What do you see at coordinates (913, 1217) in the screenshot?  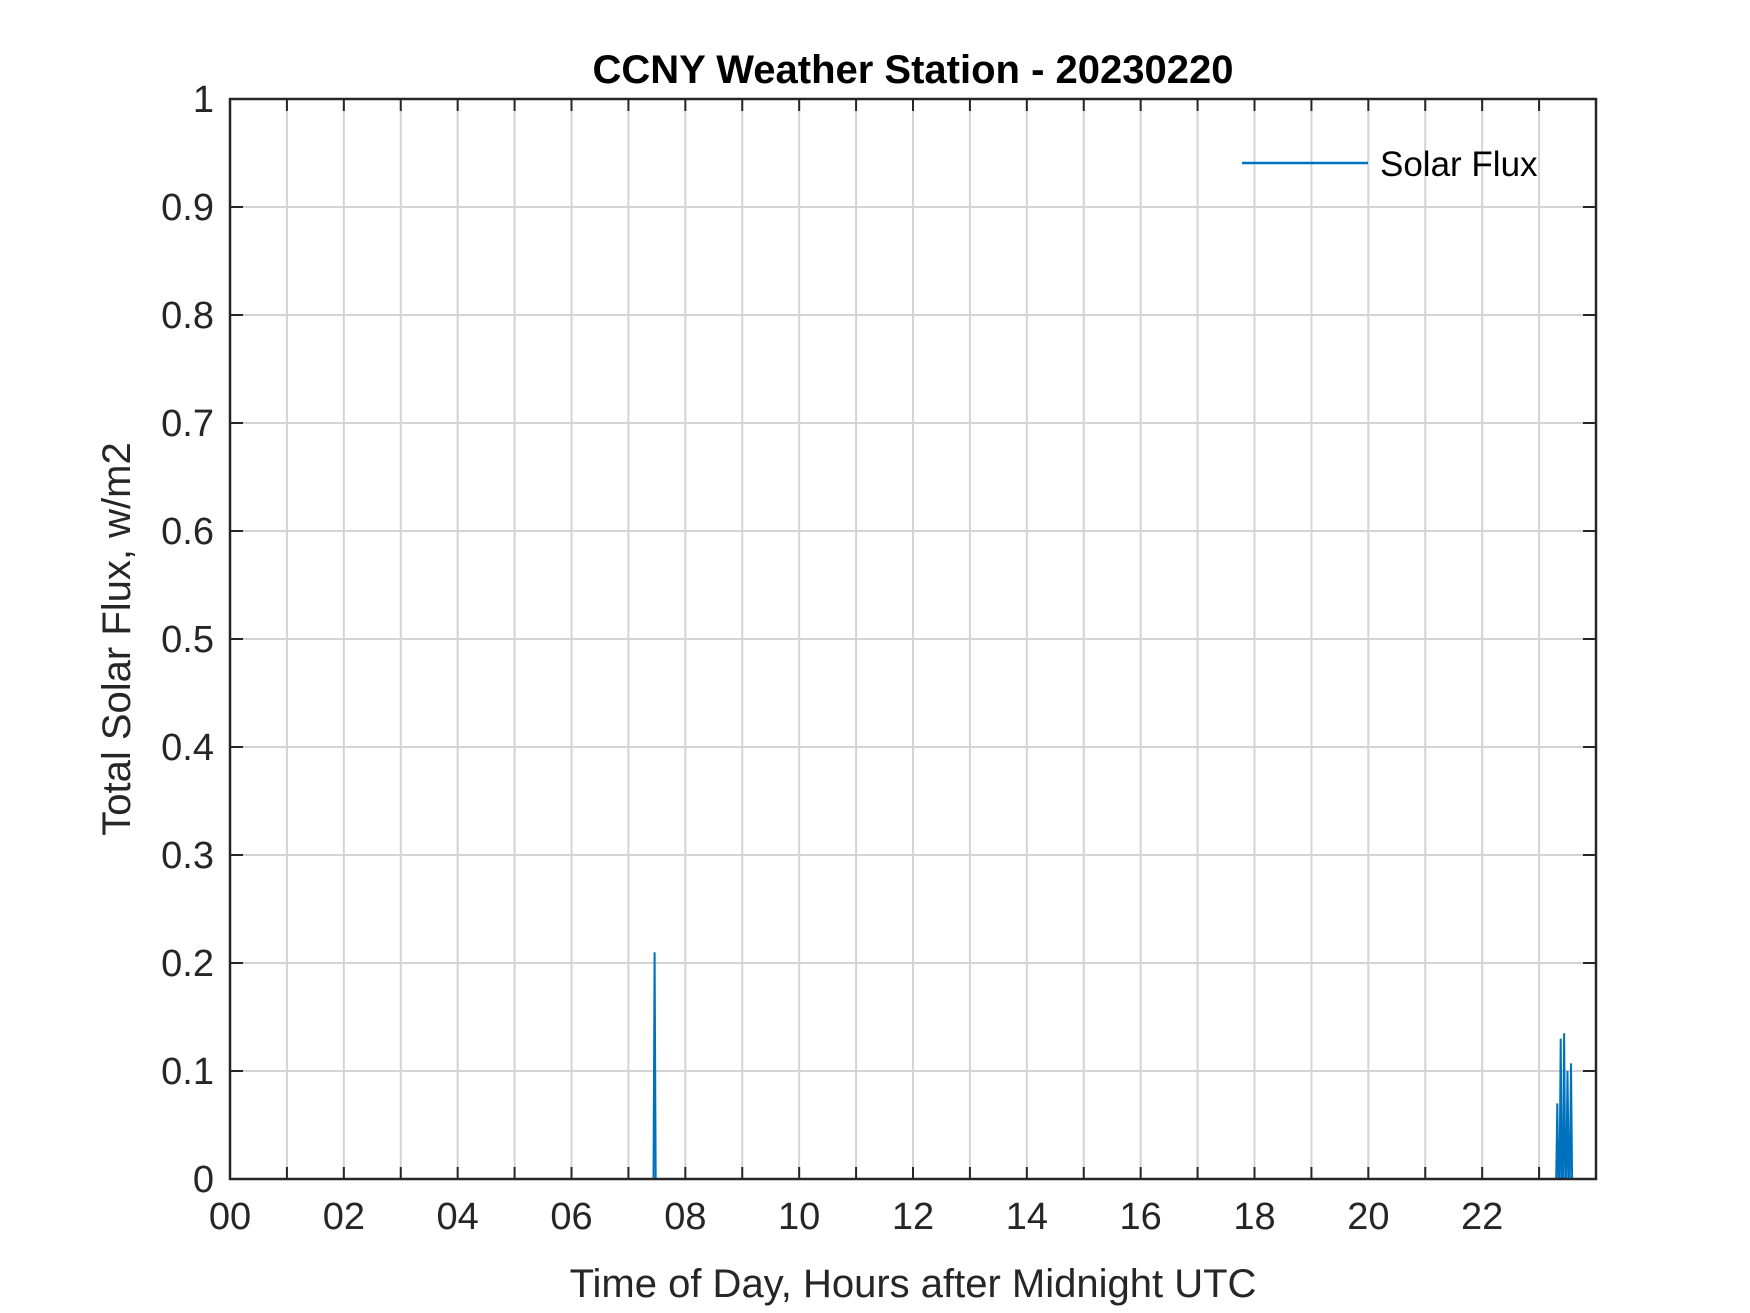 I see `x-tick-label: 12` at bounding box center [913, 1217].